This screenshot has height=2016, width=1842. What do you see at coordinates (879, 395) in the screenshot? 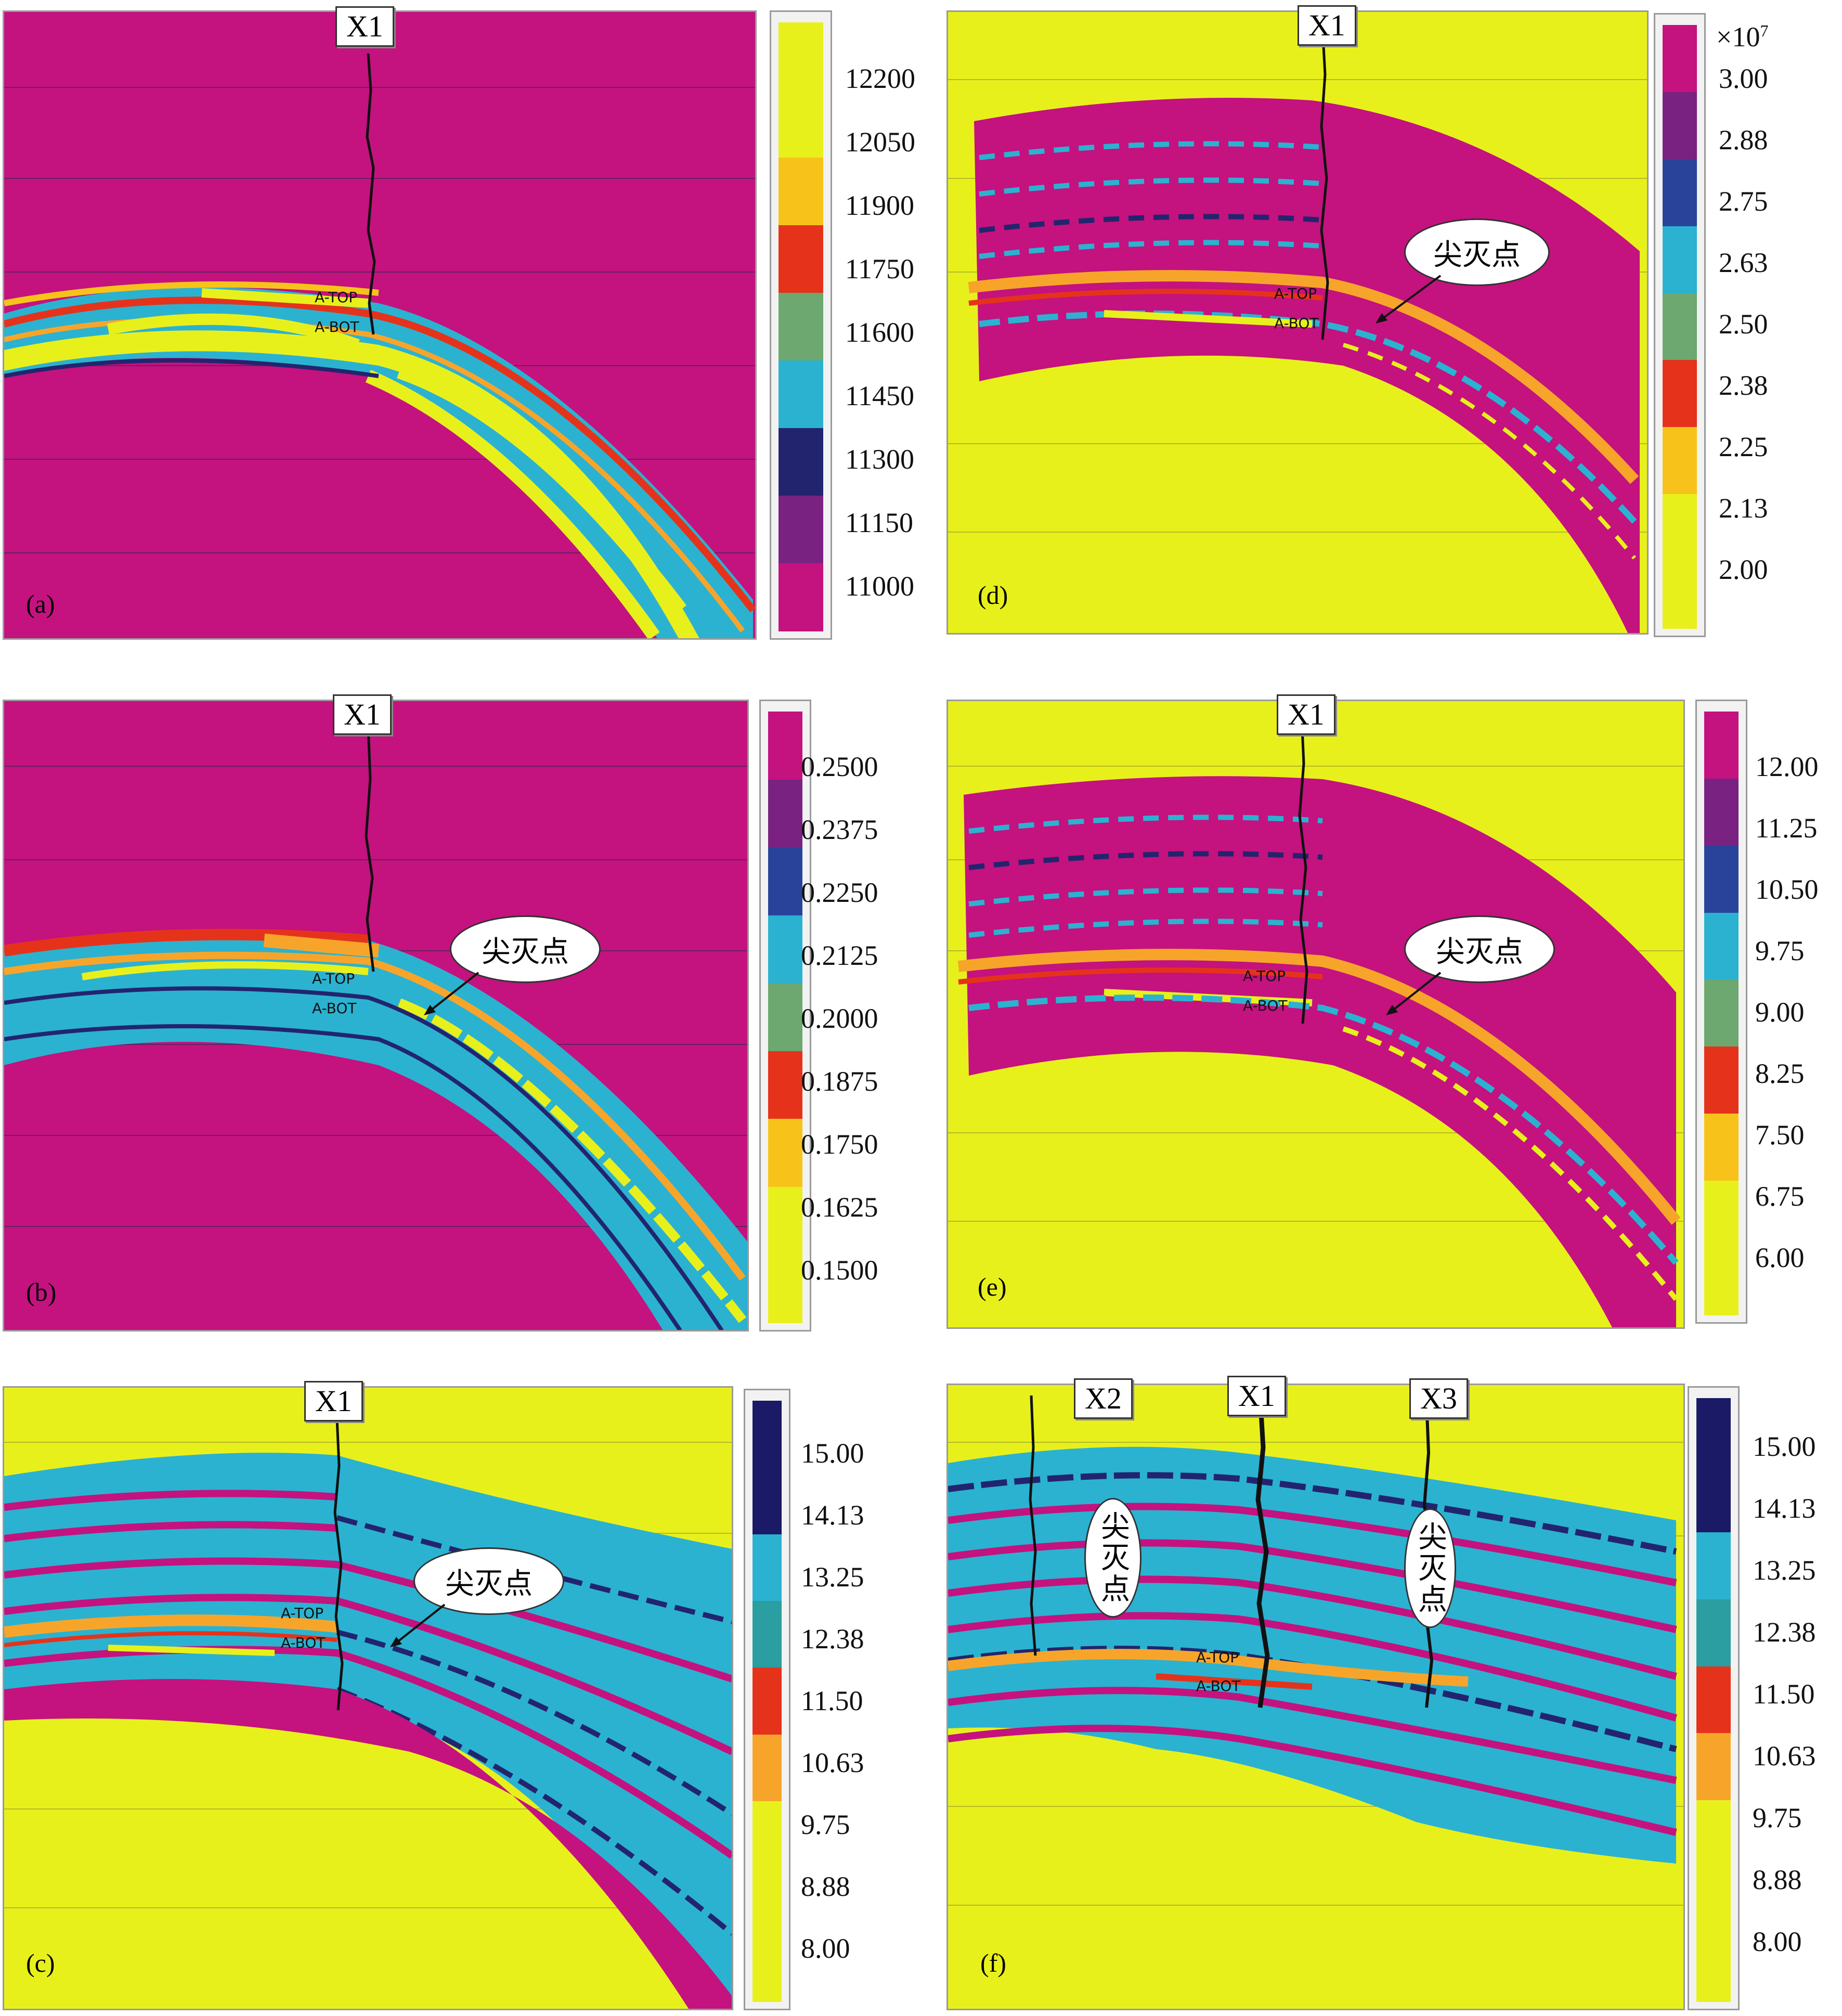
I see `colorbar-tick-label: 11450` at bounding box center [879, 395].